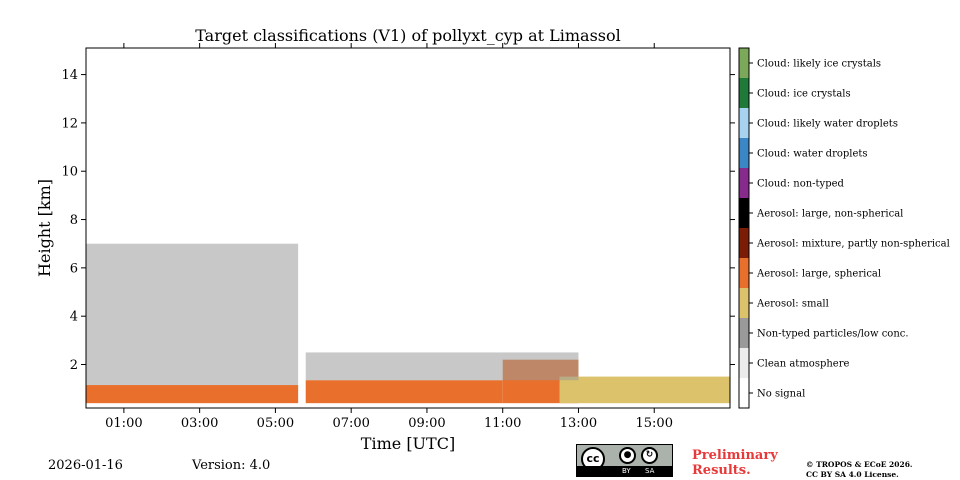  I want to click on y-tick-label-5: 12, so click(69, 123).